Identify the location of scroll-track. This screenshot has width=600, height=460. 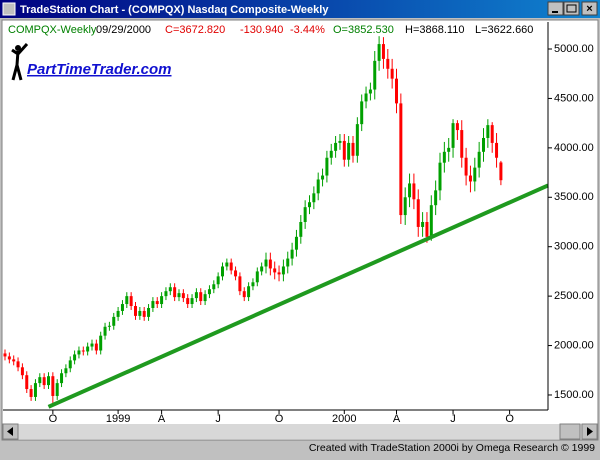
(300, 431).